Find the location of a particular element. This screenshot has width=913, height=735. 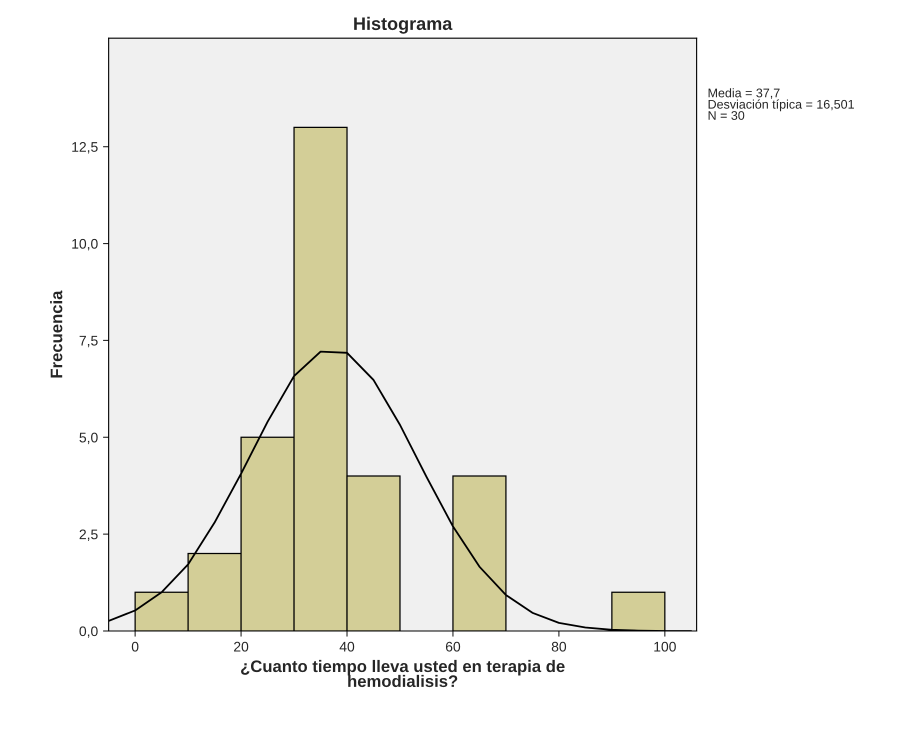

x-tick-label: 0 is located at coordinates (135, 647).